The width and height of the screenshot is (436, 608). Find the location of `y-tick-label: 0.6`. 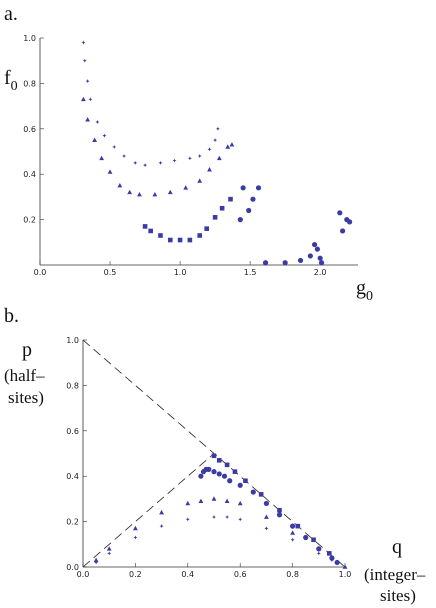

y-tick-label: 0.6 is located at coordinates (72, 431).